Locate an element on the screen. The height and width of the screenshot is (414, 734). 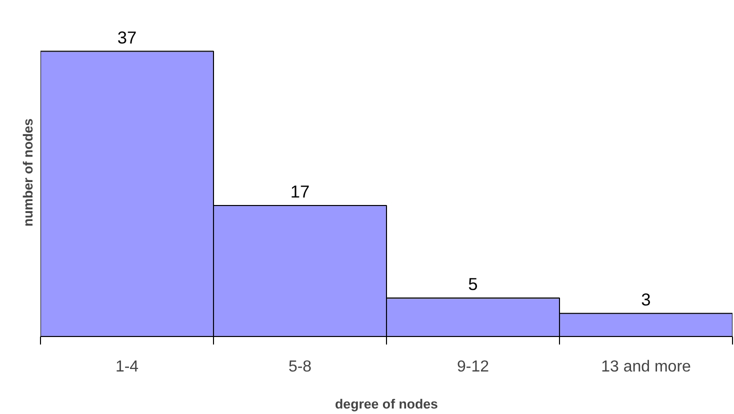
data-label: 17 is located at coordinates (300, 191).